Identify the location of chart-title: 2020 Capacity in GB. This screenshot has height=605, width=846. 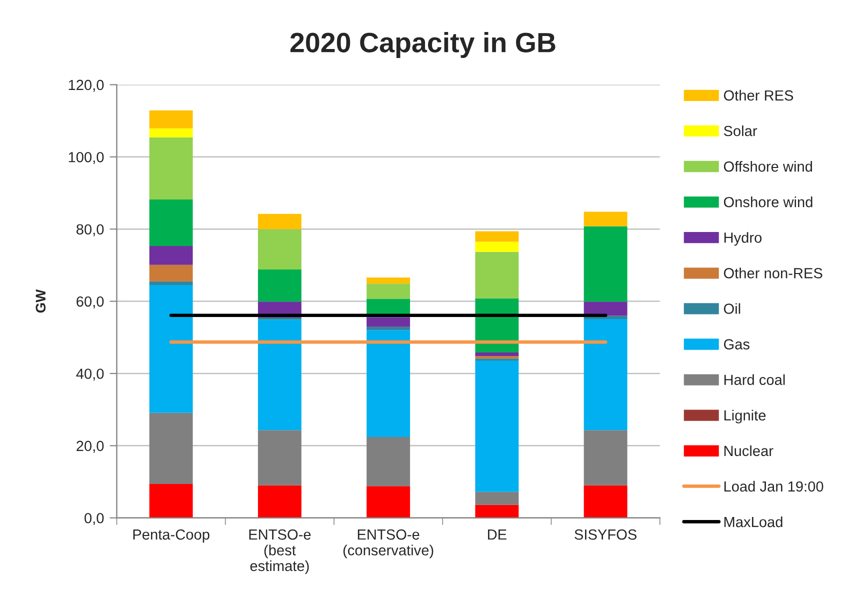
(423, 45).